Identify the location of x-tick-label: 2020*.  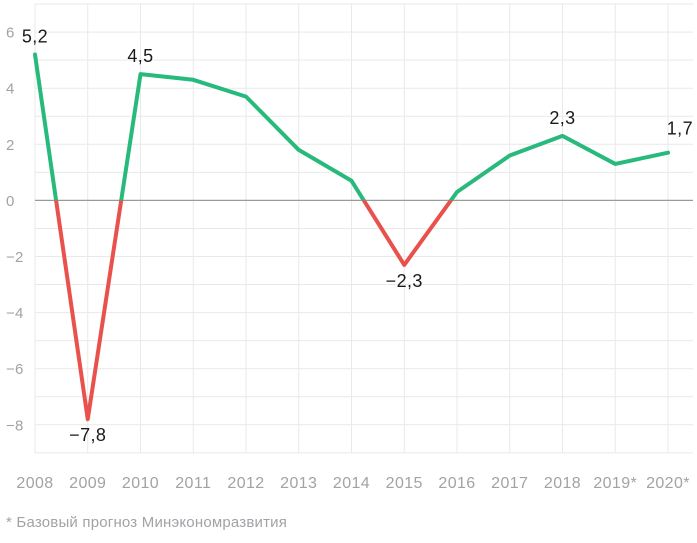
(668, 483).